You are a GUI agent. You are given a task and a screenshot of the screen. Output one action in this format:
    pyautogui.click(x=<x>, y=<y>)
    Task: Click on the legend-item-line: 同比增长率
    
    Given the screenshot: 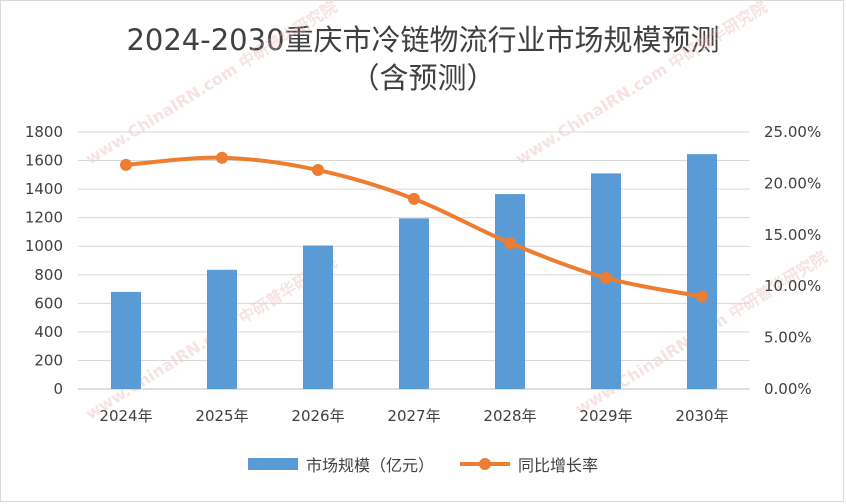 What is the action you would take?
    pyautogui.click(x=529, y=464)
    